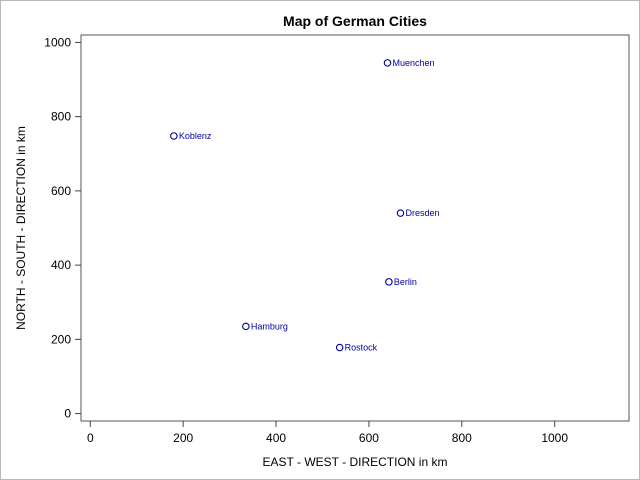 This screenshot has width=640, height=480. Describe the element at coordinates (61, 265) in the screenshot. I see `y-tick-label: 400` at that location.